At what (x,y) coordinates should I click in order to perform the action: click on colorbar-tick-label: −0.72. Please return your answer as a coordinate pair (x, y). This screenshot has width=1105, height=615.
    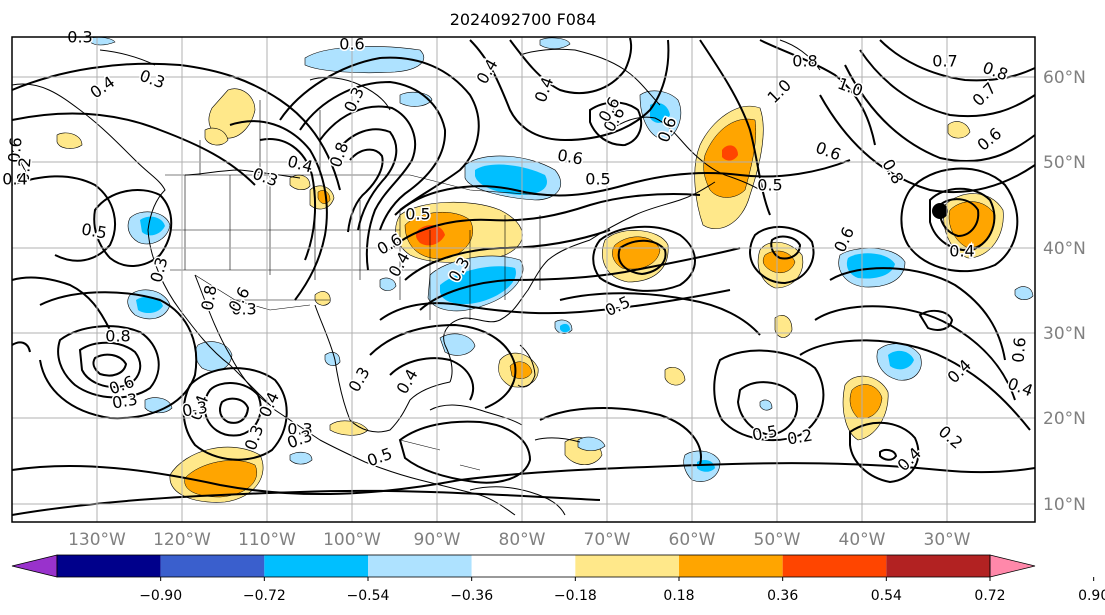
    Looking at the image, I should click on (264, 596).